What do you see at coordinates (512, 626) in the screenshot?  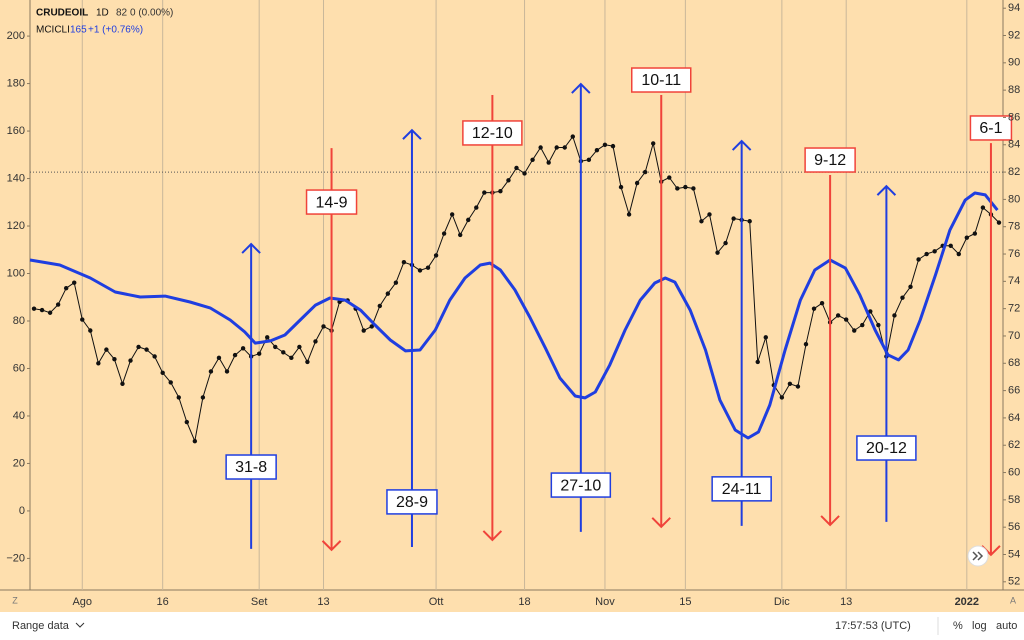 I see `toolbar-background` at bounding box center [512, 626].